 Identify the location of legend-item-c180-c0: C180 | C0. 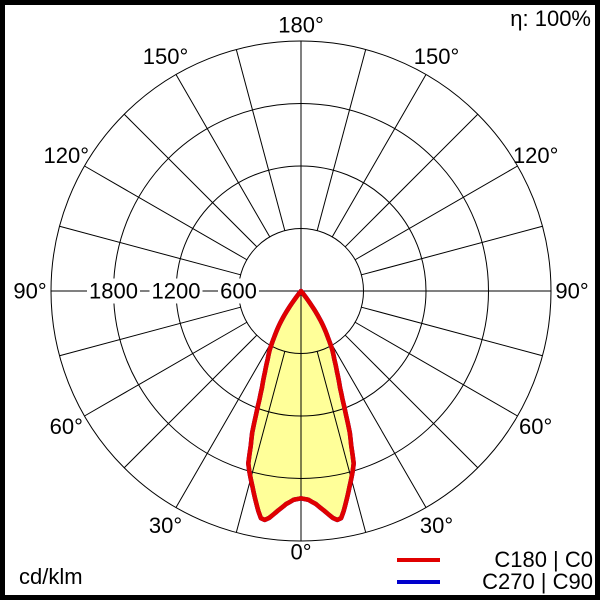
(495, 559).